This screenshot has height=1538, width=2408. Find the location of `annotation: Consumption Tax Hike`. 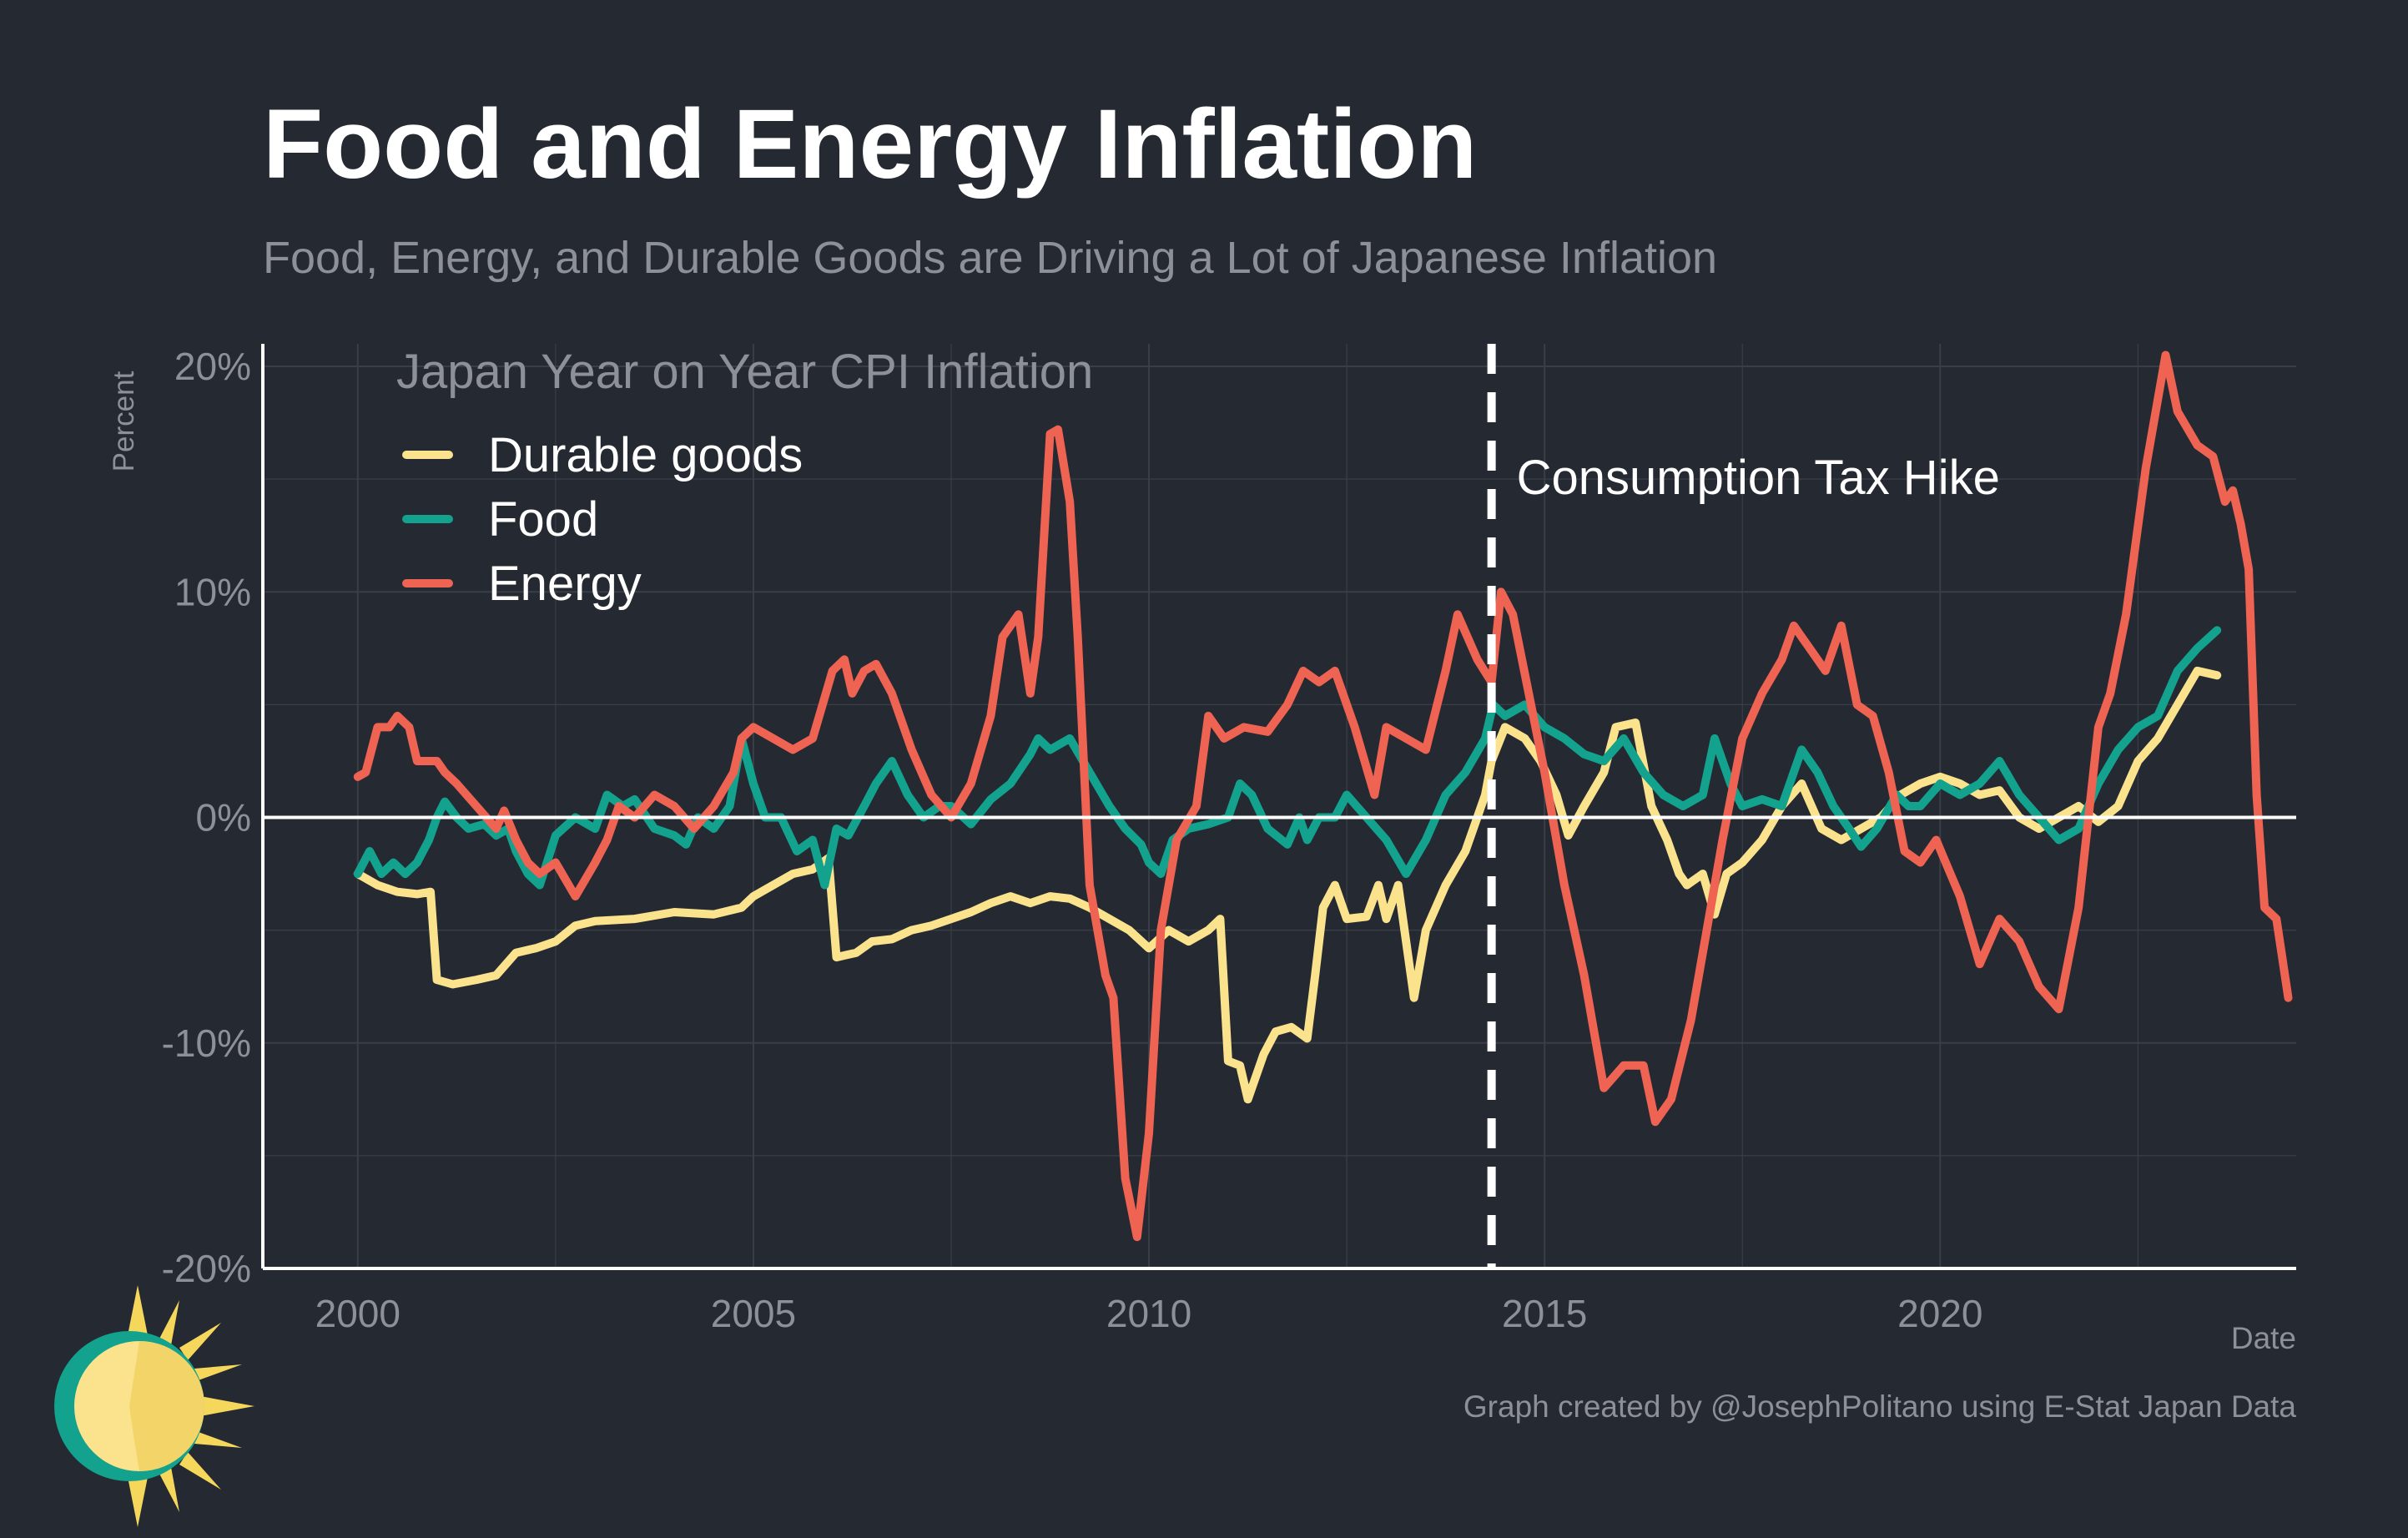

annotation: Consumption Tax Hike is located at coordinates (1744, 806).